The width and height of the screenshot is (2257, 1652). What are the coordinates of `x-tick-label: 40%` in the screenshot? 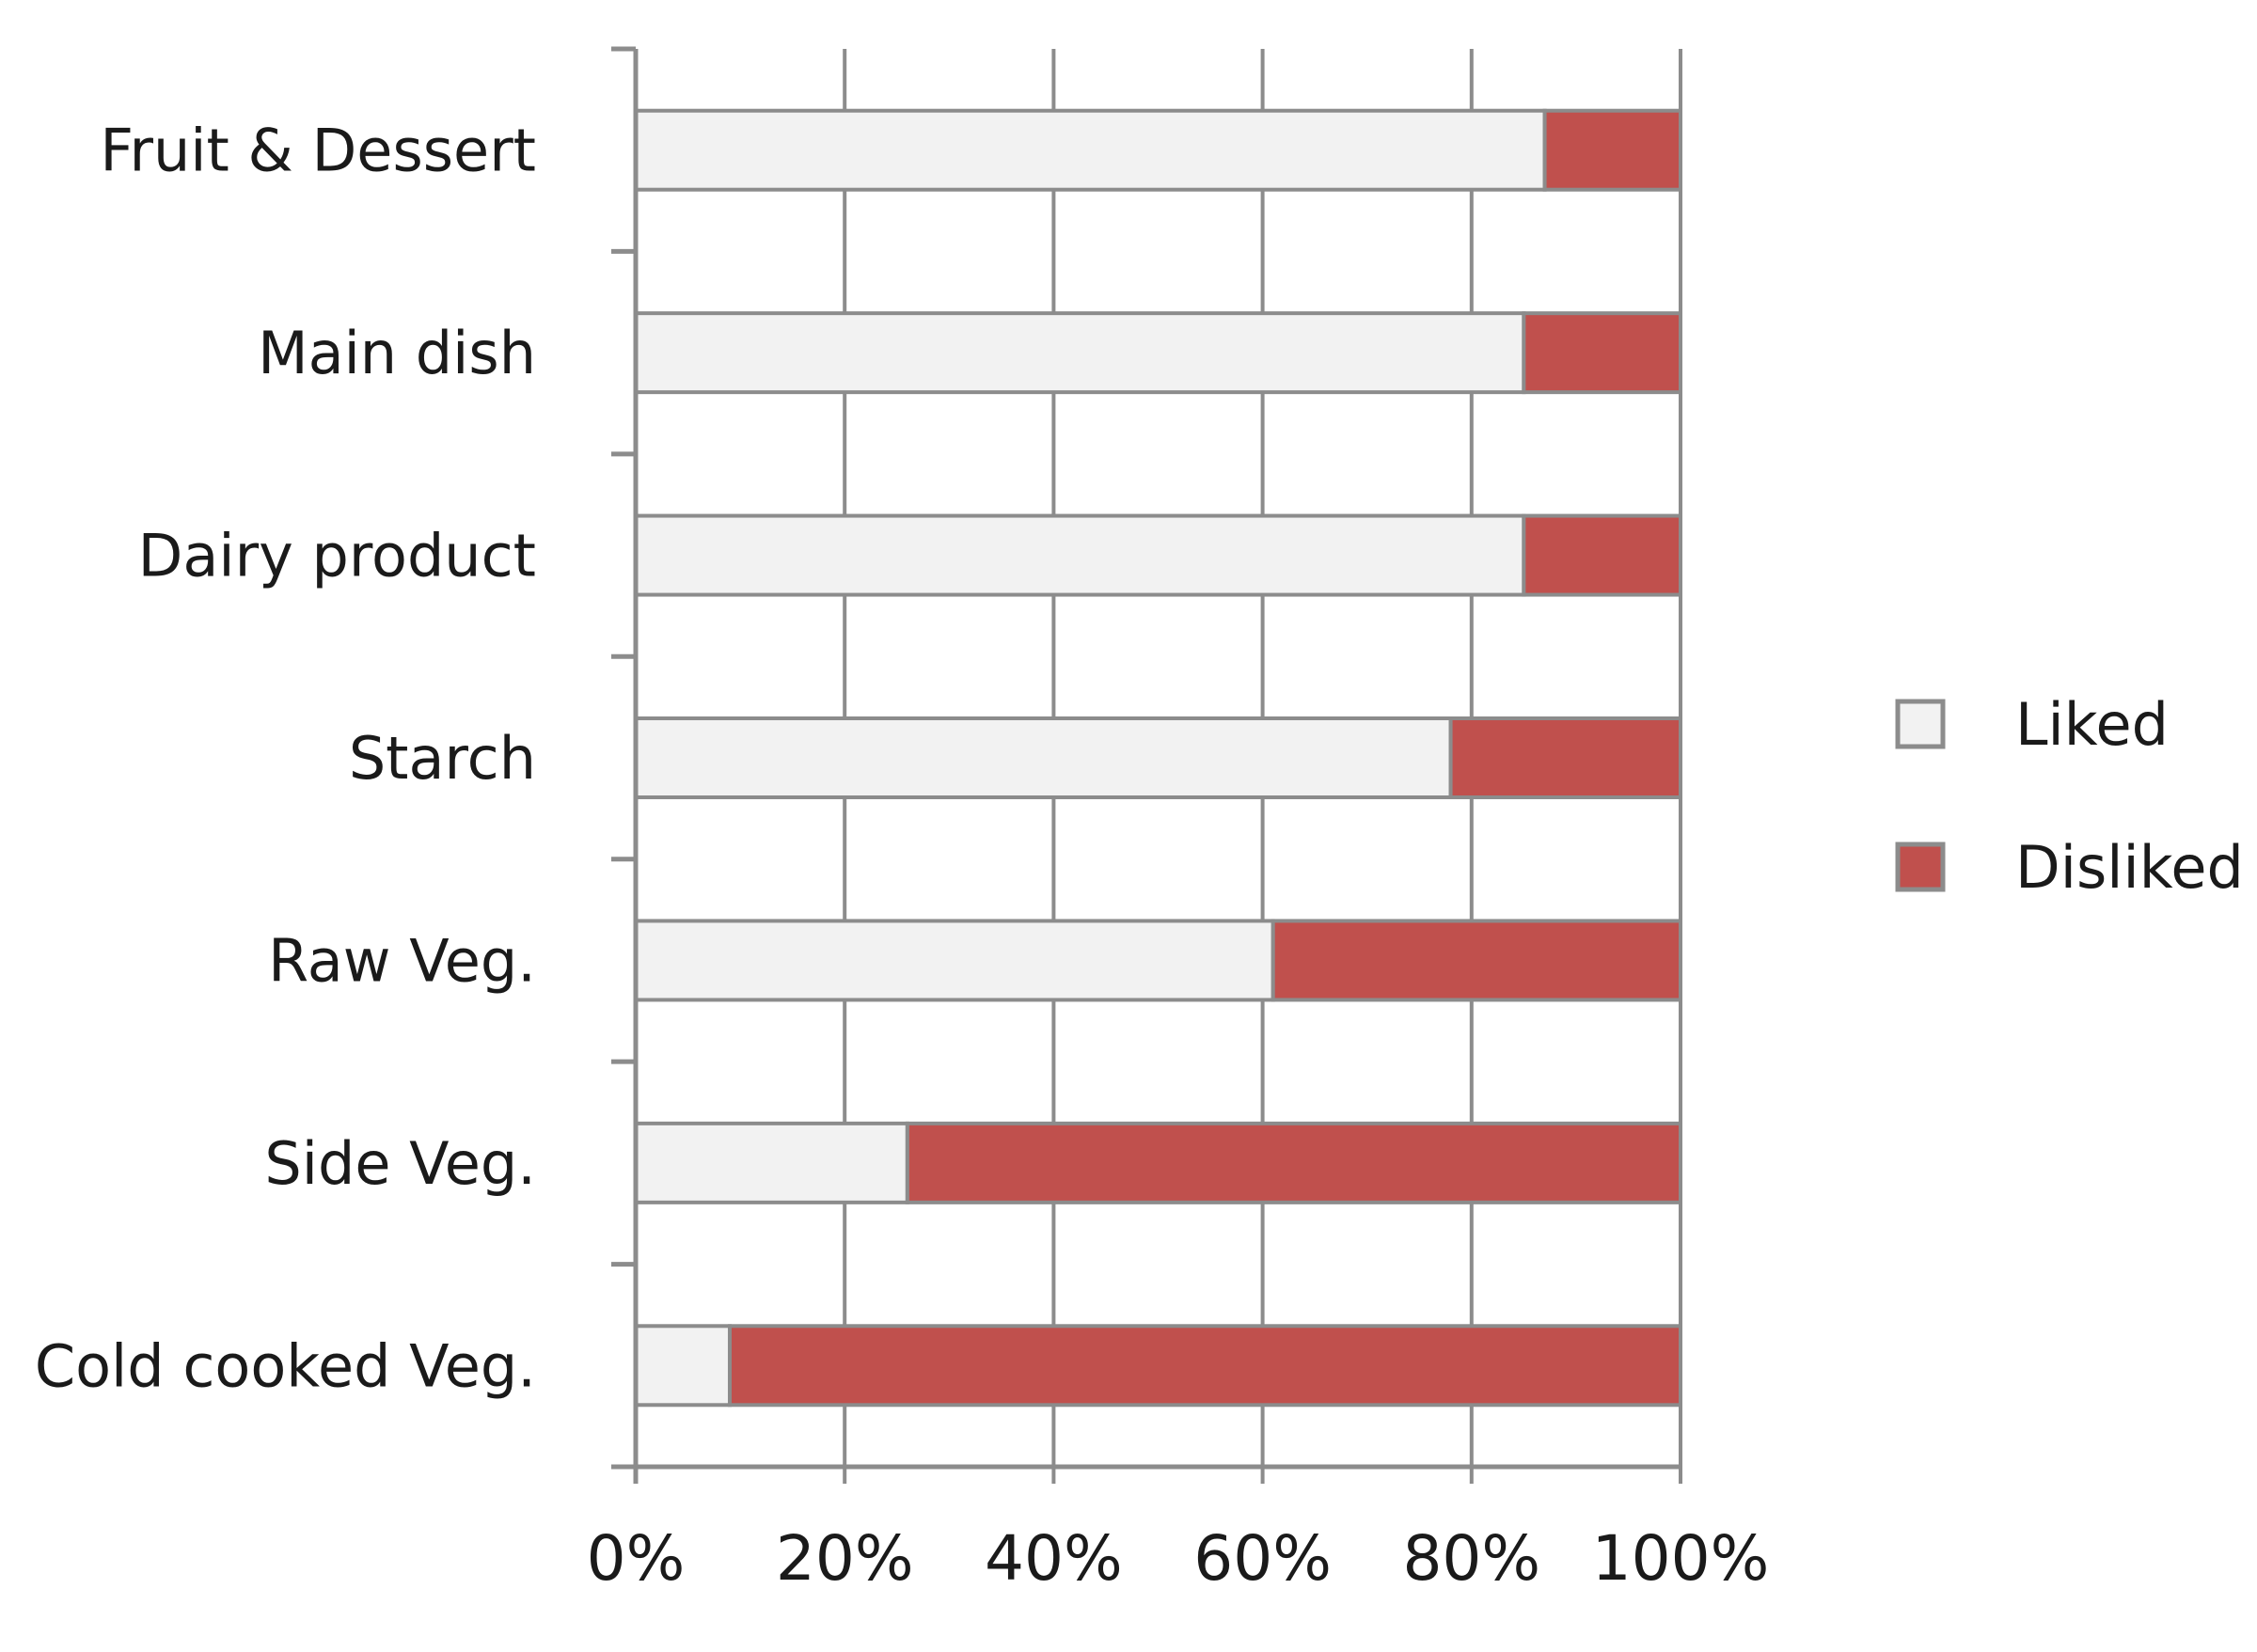 It's located at (1054, 1559).